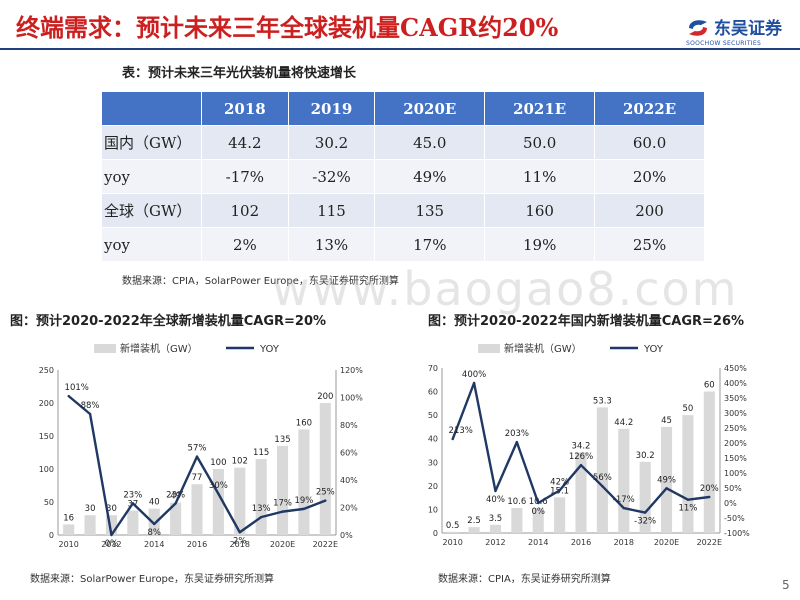 This screenshot has height=600, width=800. I want to click on table-cell: 全球（GW）, so click(152, 210).